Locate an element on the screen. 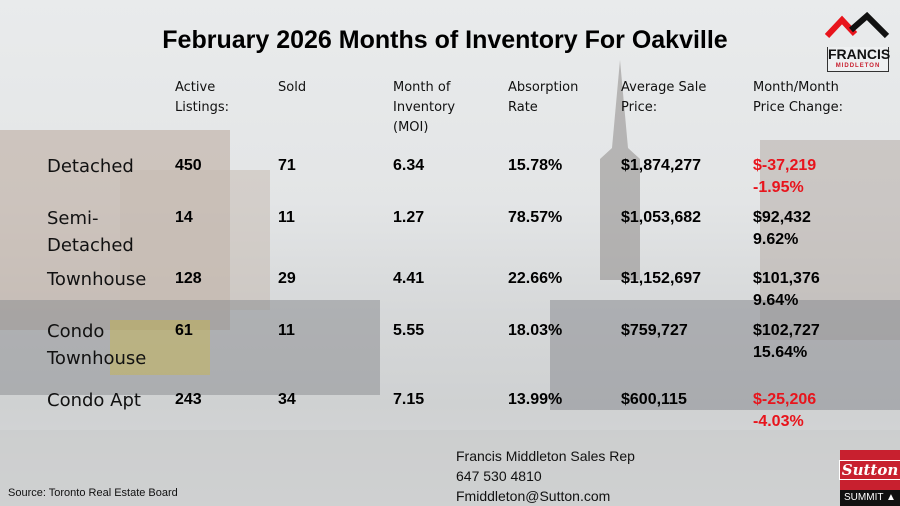 Image resolution: width=900 pixels, height=506 pixels. row-label: Condo Apt is located at coordinates (94, 400).